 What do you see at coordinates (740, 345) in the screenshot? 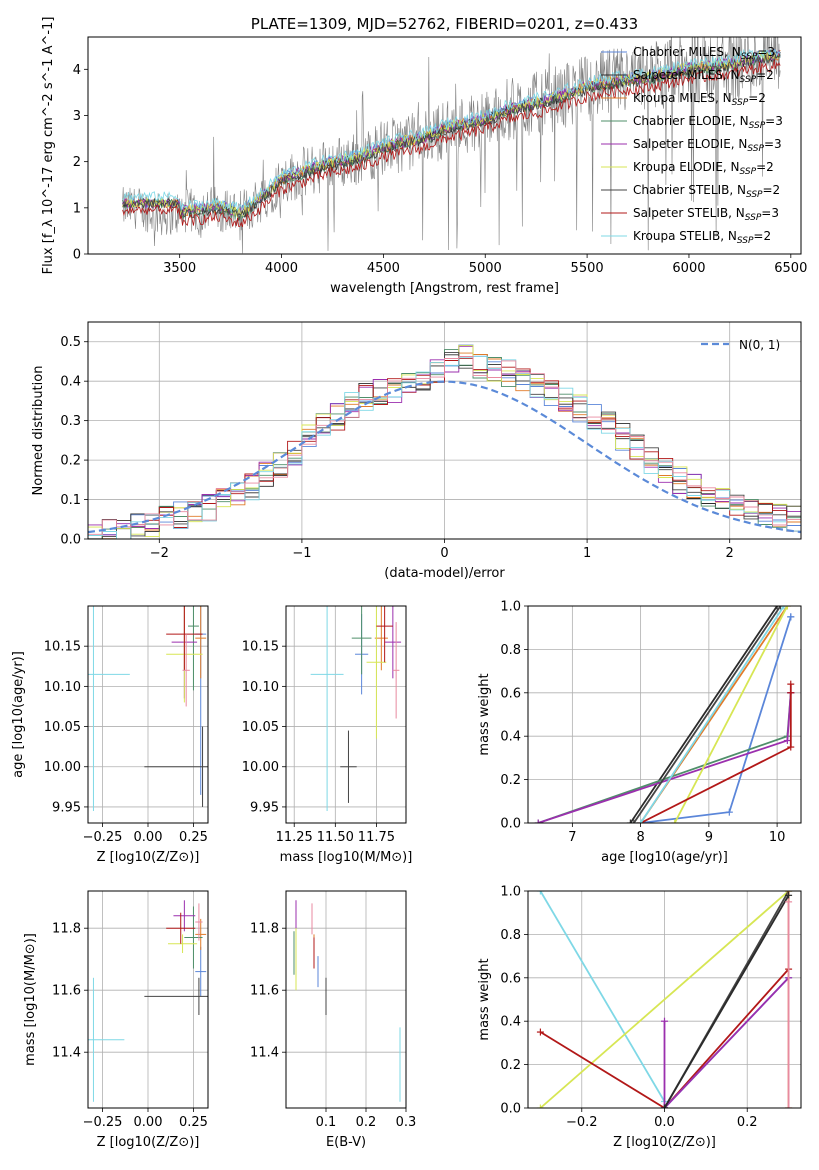
I see `legend: N(0, 1)` at bounding box center [740, 345].